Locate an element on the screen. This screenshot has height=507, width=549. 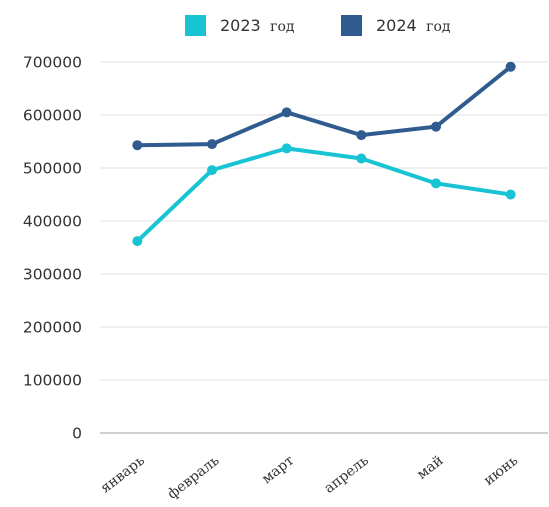
series-line-2023 is located at coordinates (324, 195).